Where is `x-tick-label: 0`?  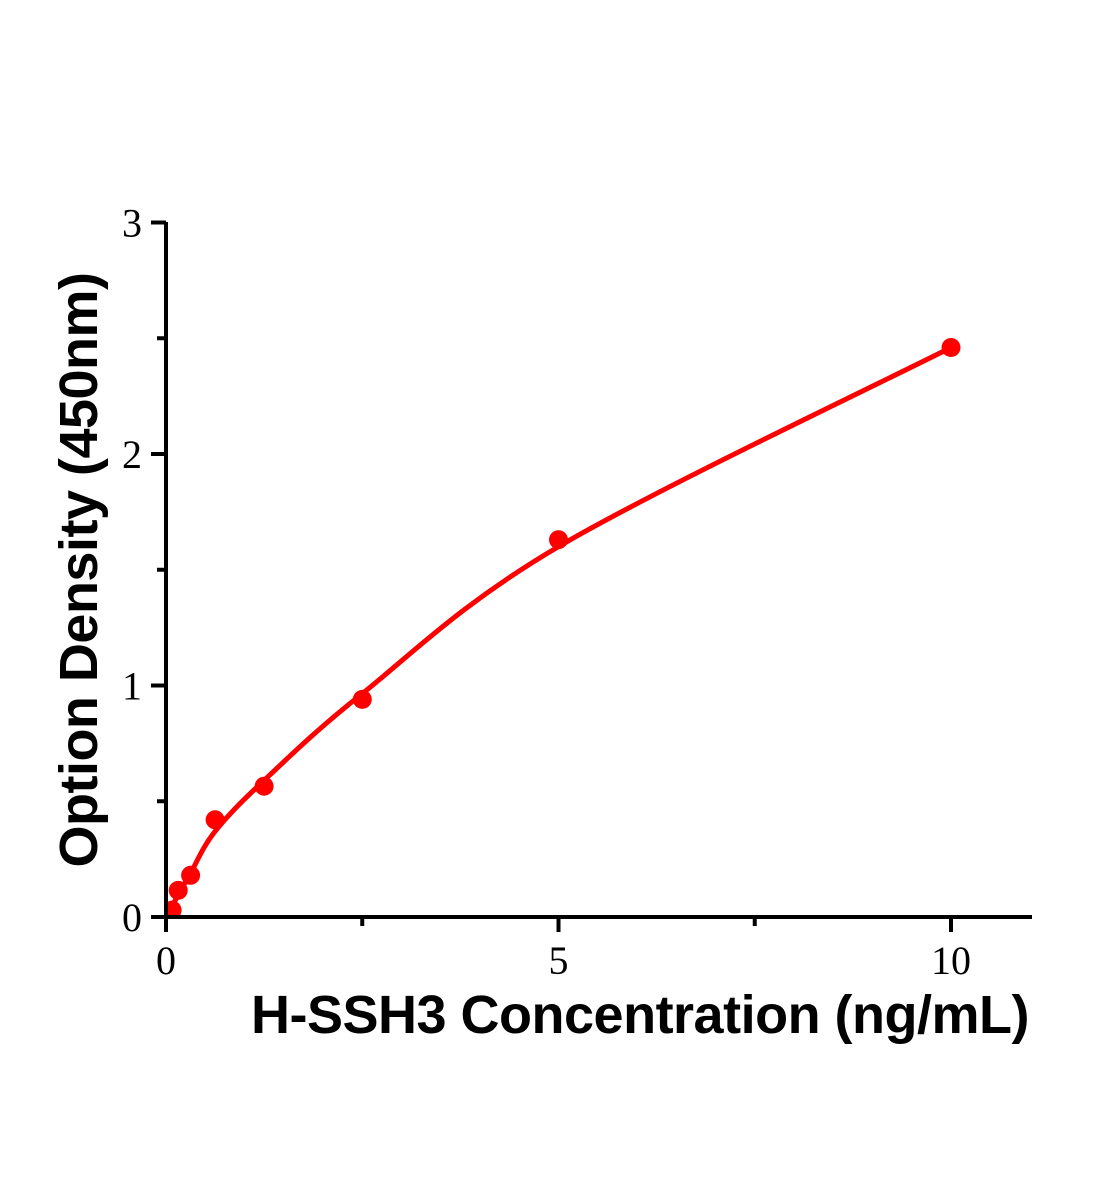 x-tick-label: 0 is located at coordinates (166, 960).